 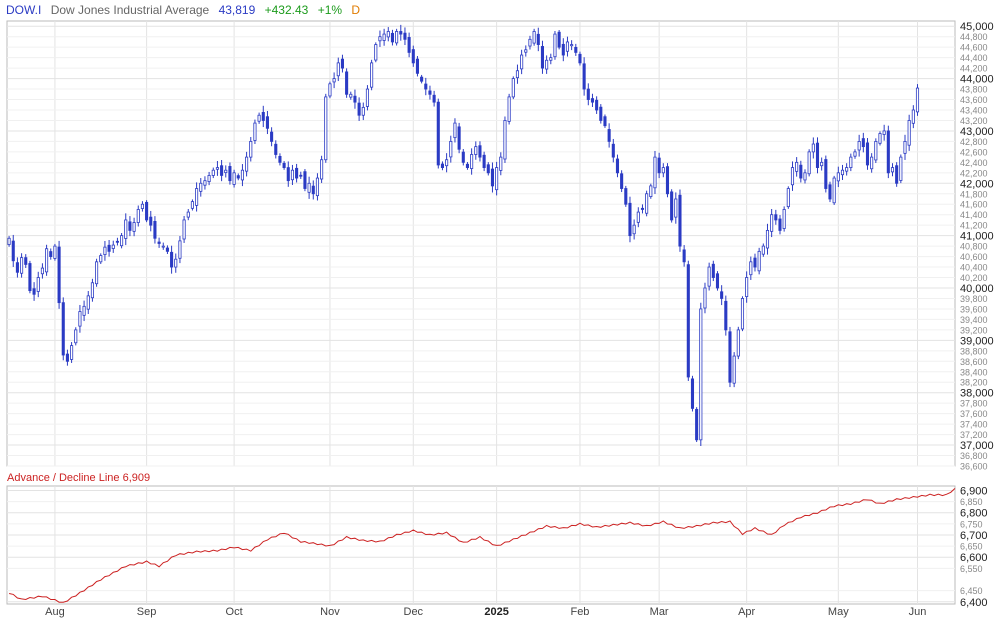 I want to click on x-tick-label-nov: Nov, so click(x=330, y=612).